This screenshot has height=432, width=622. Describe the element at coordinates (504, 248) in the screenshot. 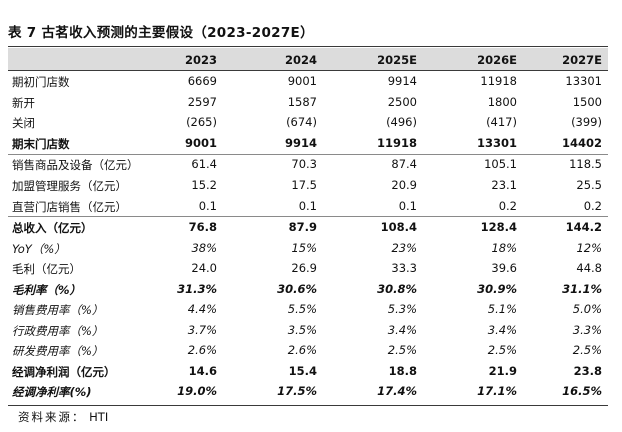

I see `table-cell: 18%` at that location.